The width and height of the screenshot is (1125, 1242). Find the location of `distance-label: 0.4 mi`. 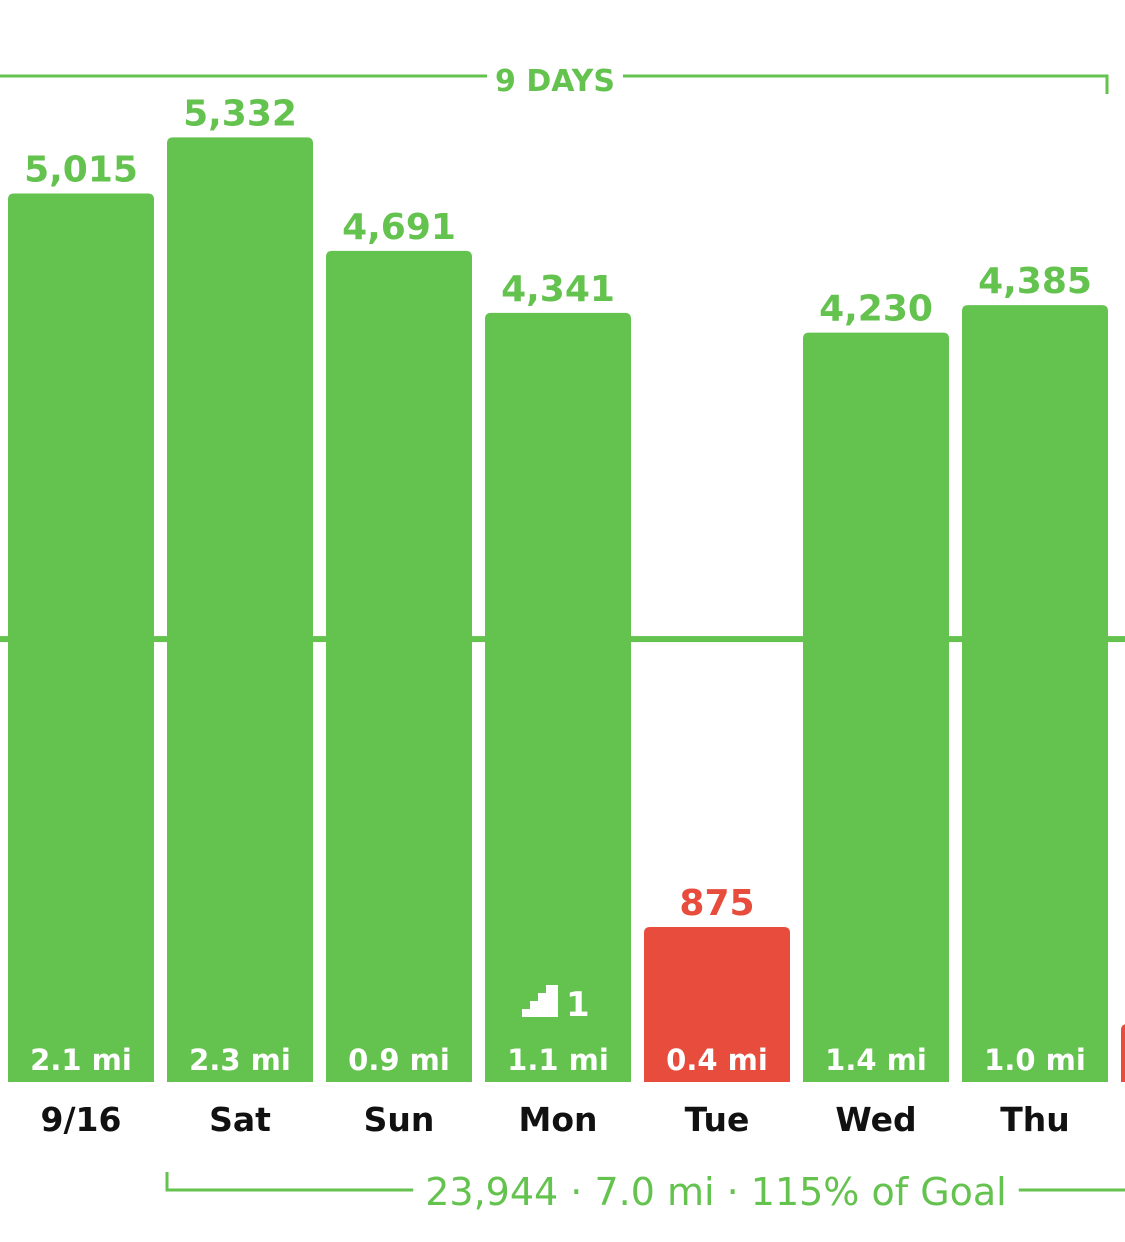

distance-label: 0.4 mi is located at coordinates (717, 1060).